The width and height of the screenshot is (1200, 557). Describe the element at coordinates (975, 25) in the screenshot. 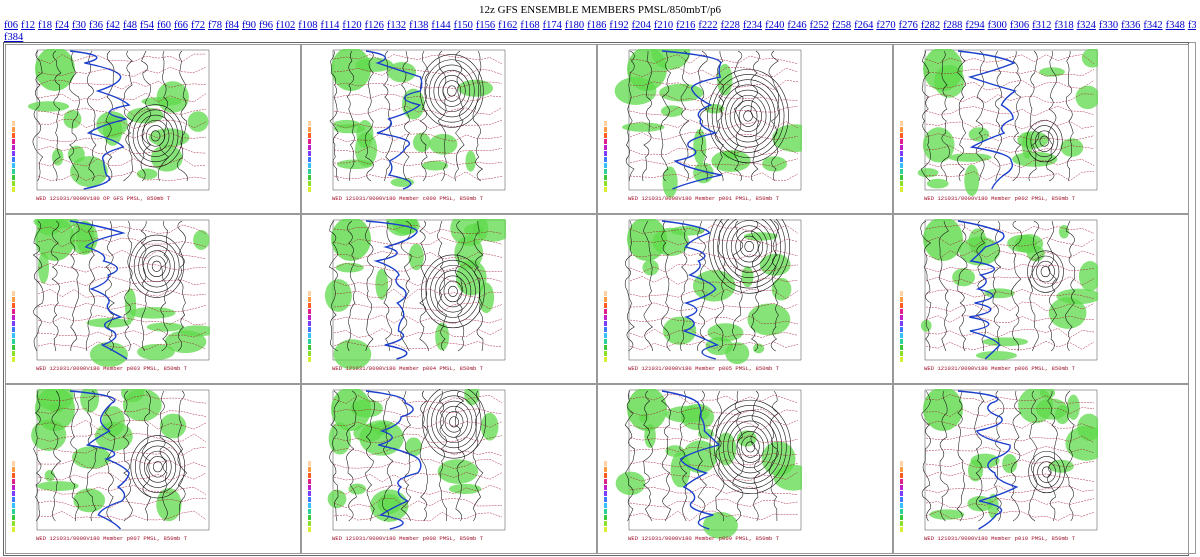

I see `forecast-hour-link: f294` at that location.